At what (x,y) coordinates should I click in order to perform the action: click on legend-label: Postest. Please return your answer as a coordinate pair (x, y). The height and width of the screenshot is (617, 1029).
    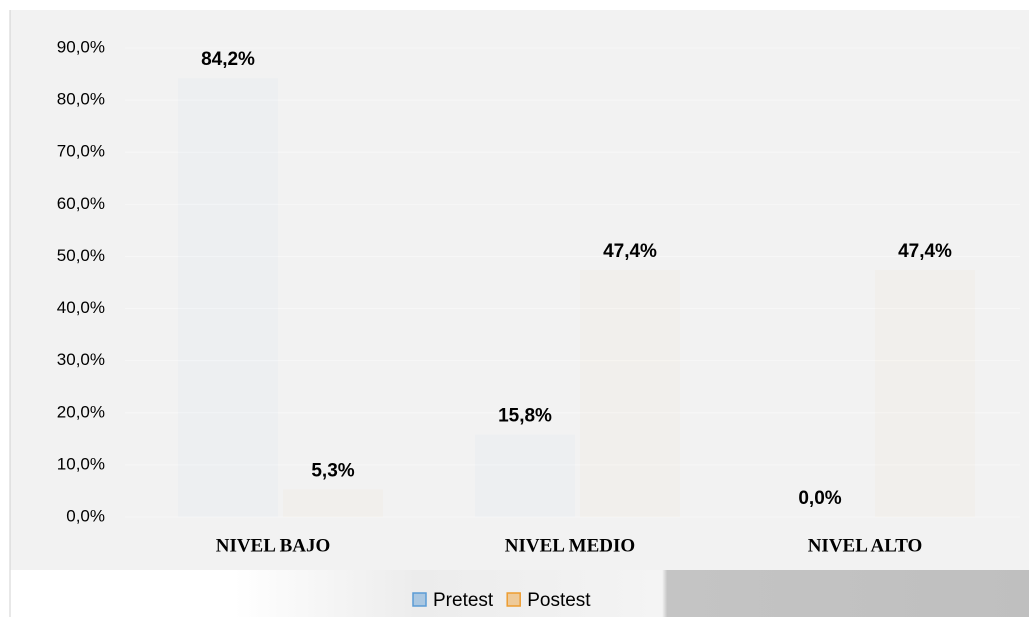
    Looking at the image, I should click on (559, 600).